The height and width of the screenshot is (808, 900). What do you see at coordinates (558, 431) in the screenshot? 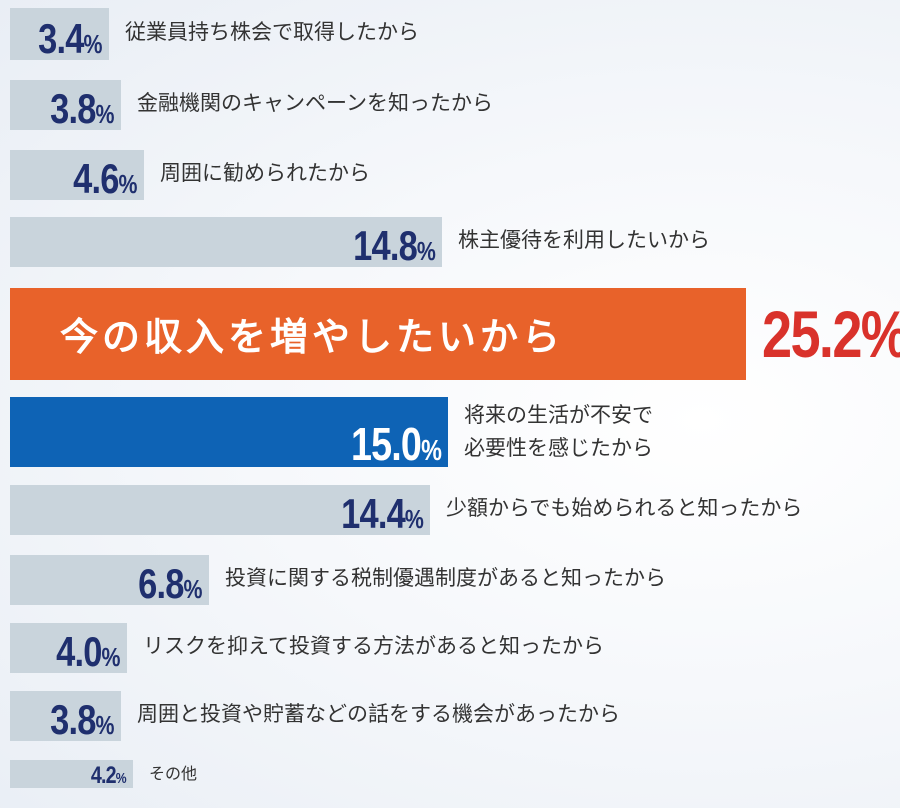
I see `bar-label-5: 将来の生活が不安で 必要性を感じたから` at bounding box center [558, 431].